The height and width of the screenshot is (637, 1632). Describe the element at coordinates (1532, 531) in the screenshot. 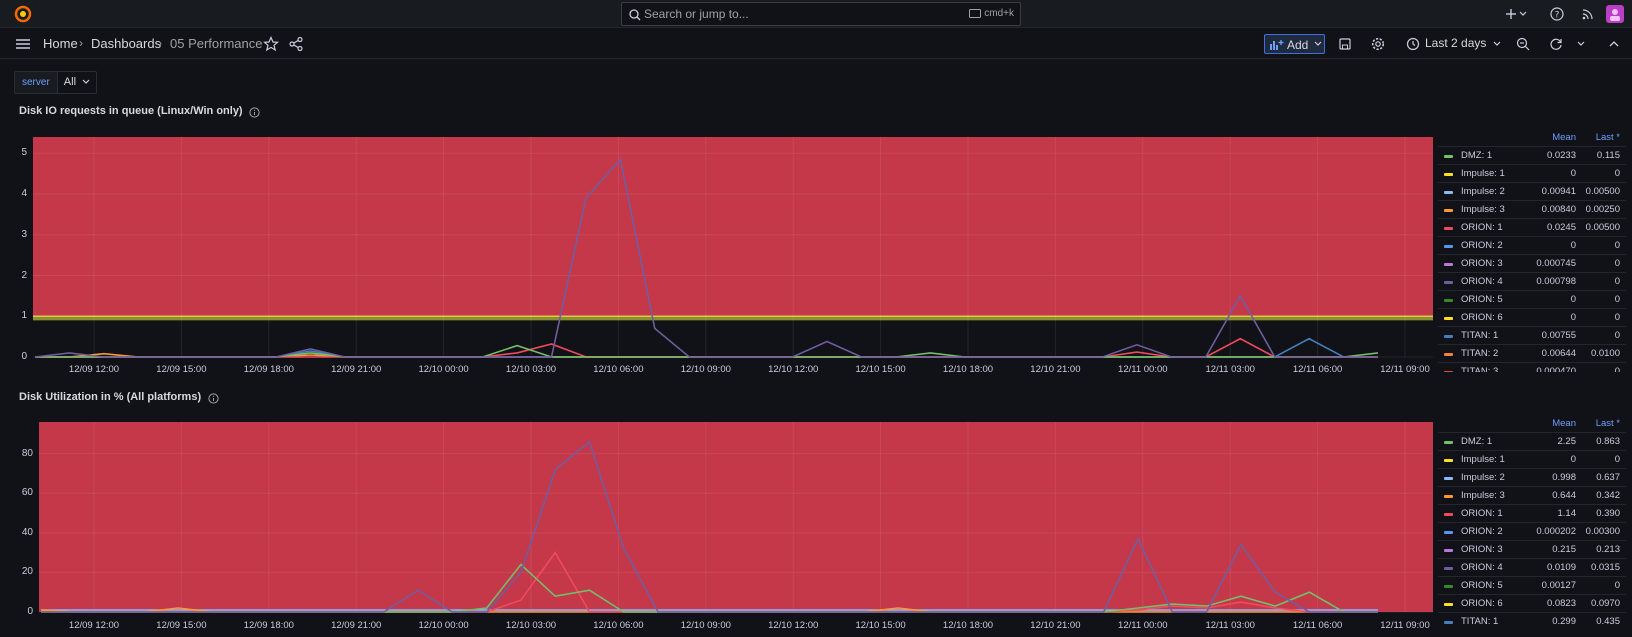

I see `legend-row: ORION: 2 0.000202 0.00300` at that location.